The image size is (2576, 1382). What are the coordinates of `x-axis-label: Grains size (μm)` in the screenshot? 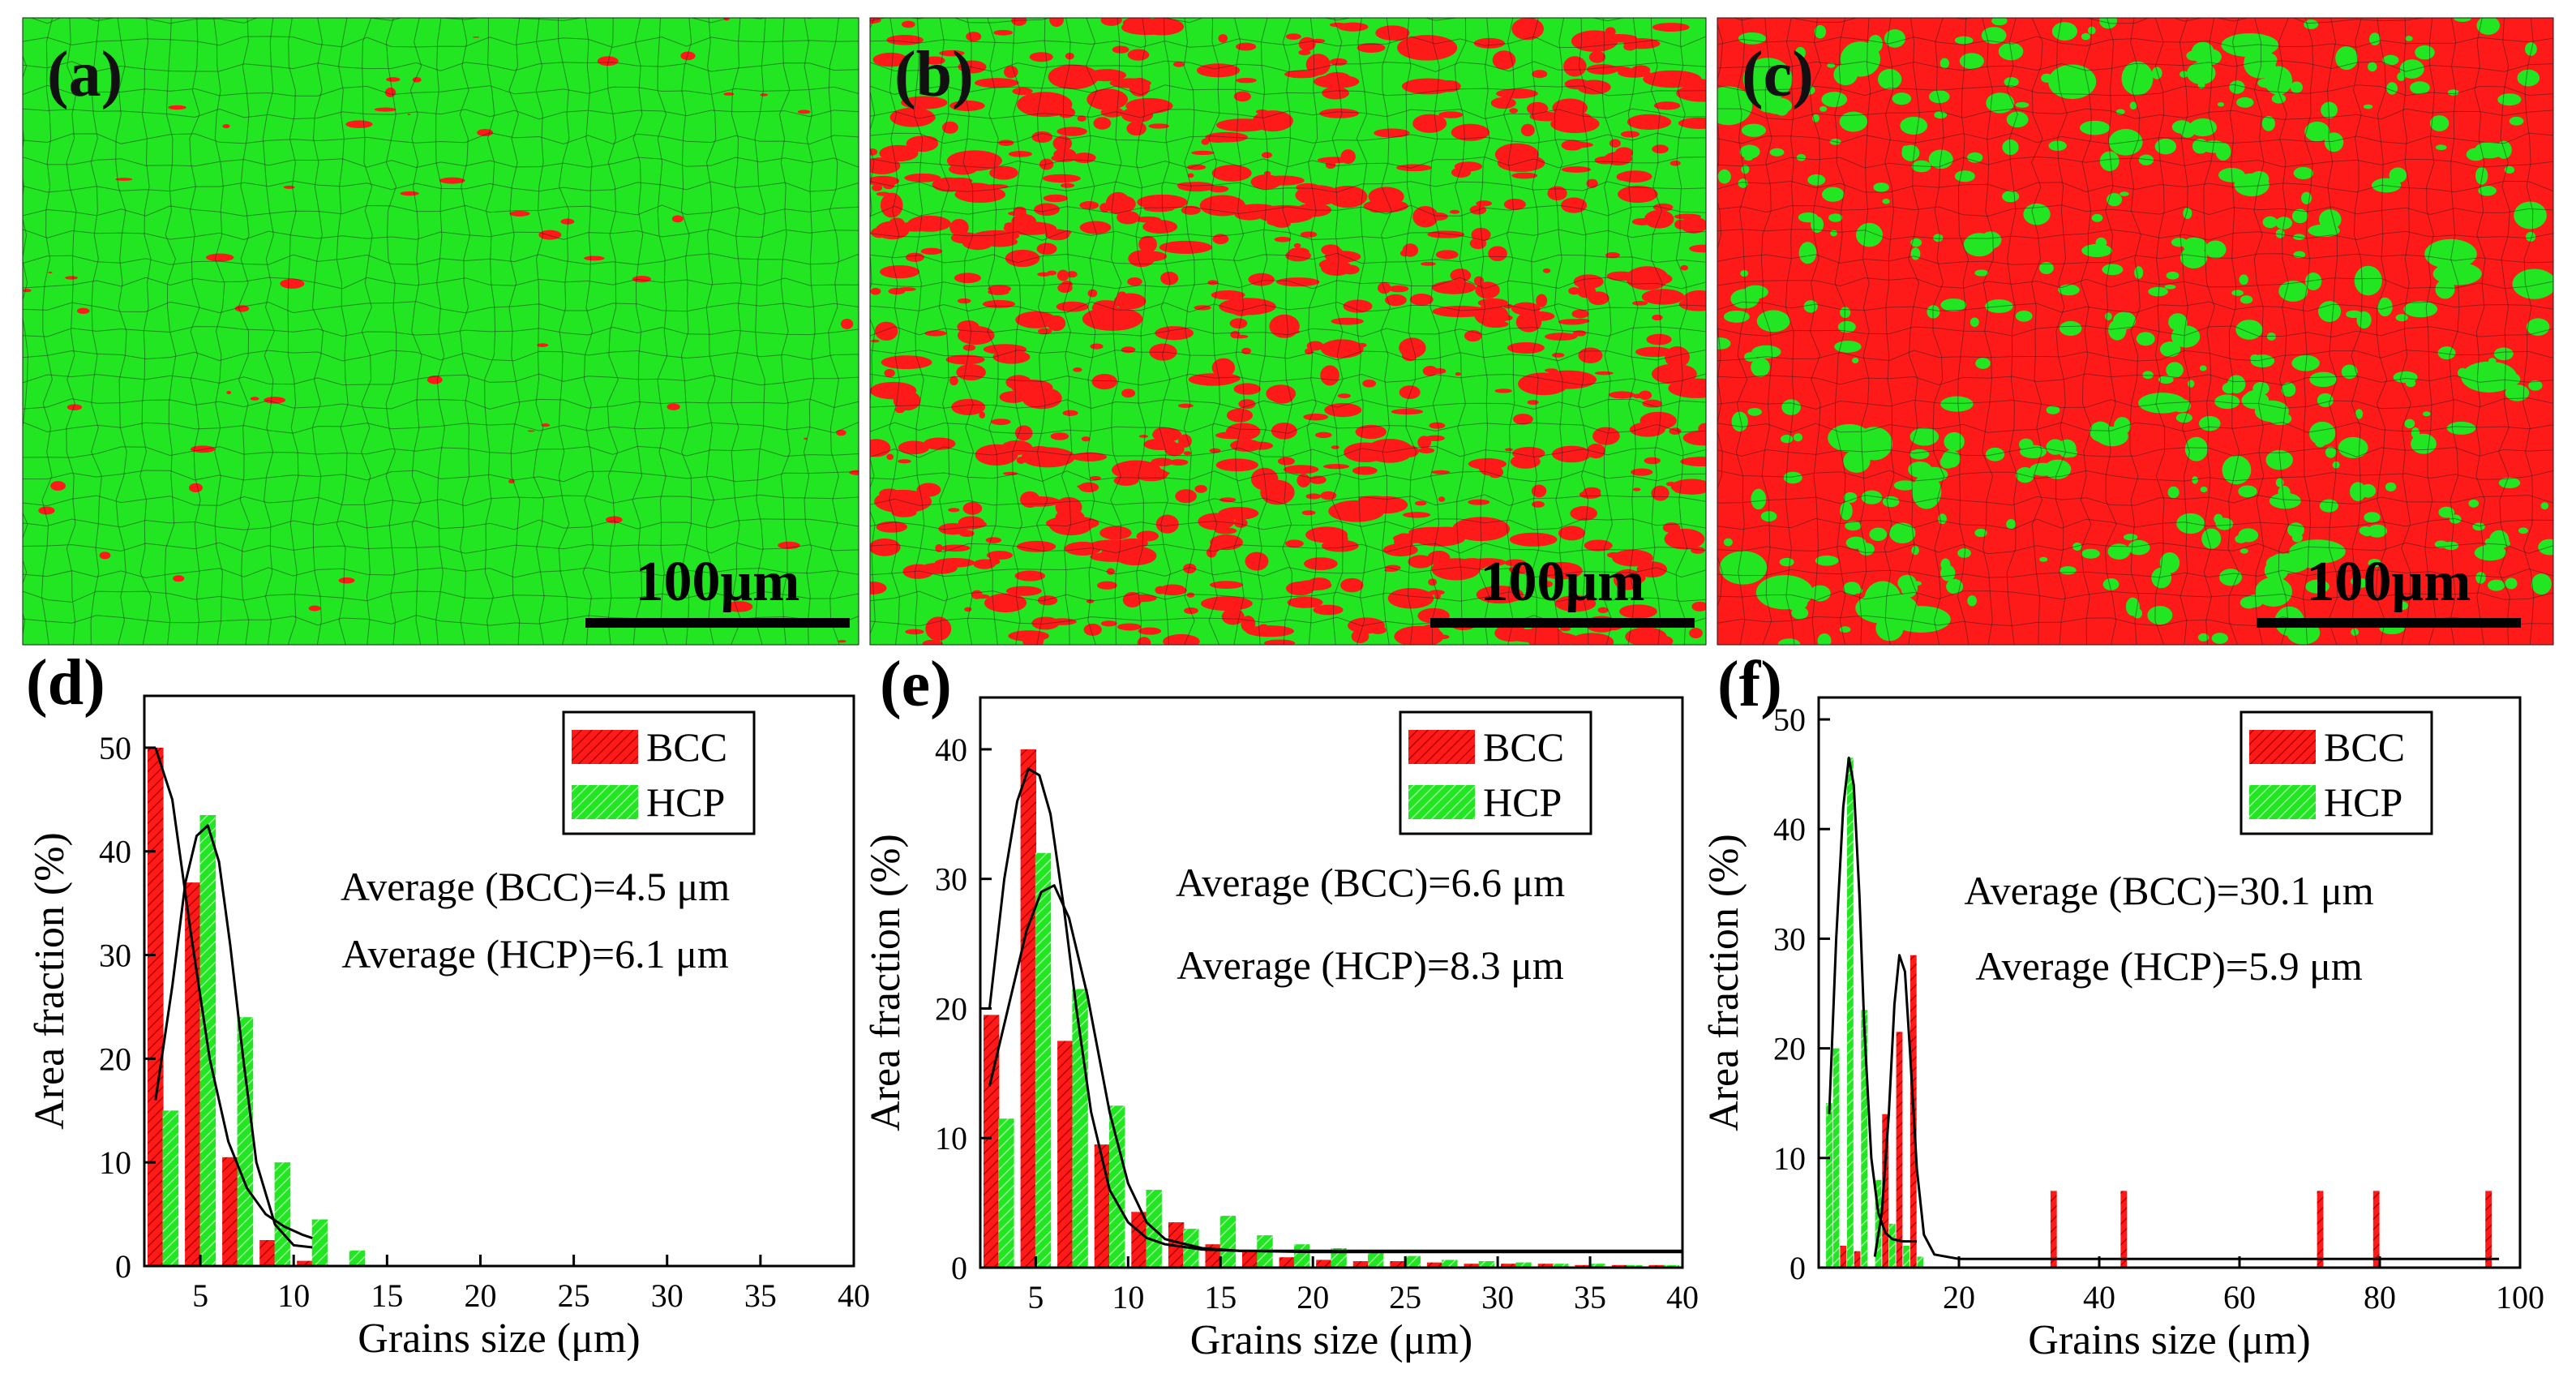 It's located at (2169, 1340).